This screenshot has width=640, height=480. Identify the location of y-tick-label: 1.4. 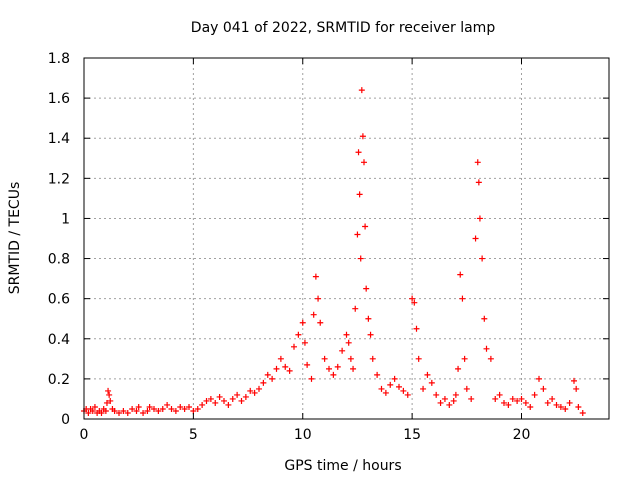
(59, 139).